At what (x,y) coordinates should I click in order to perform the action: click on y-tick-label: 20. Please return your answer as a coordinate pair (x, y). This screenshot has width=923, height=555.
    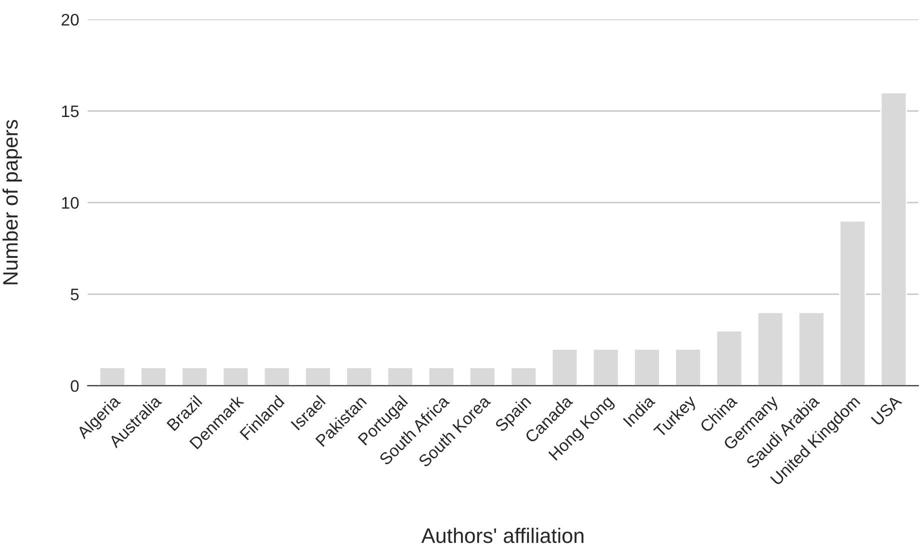
    Looking at the image, I should click on (70, 20).